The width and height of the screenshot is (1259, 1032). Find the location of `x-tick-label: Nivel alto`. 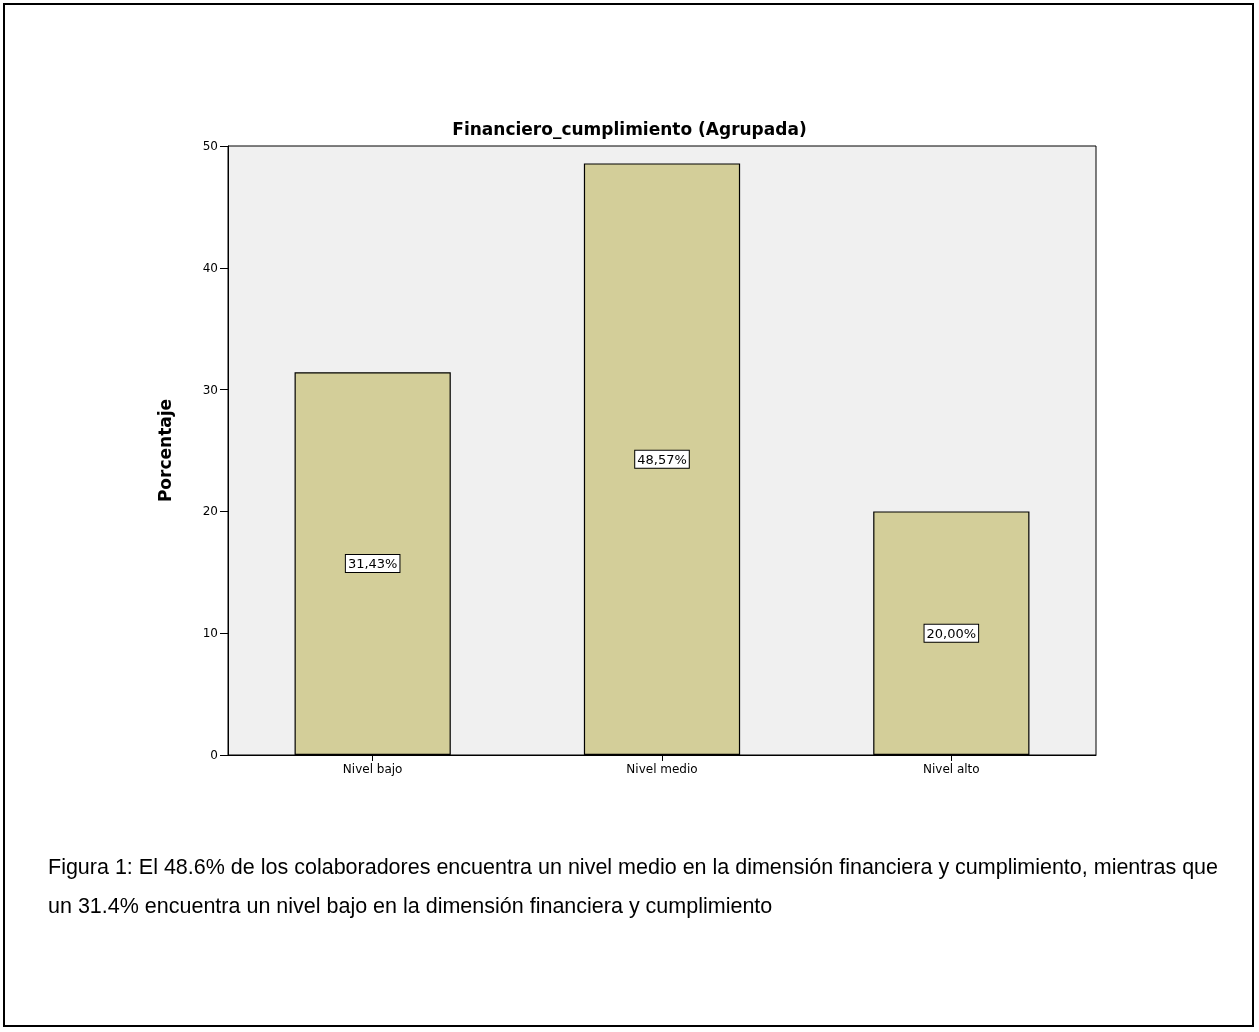

x-tick-label: Nivel alto is located at coordinates (951, 769).